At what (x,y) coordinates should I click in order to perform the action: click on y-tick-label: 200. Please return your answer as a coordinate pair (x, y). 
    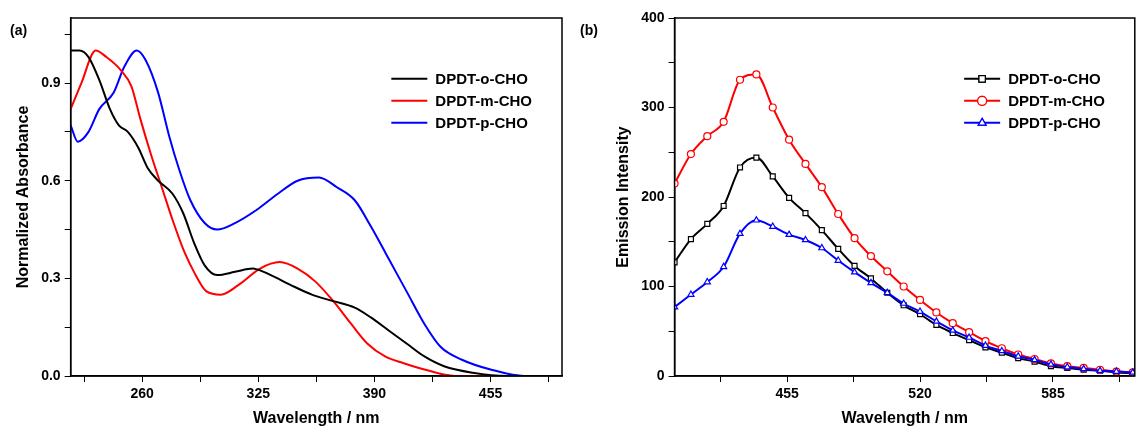
    Looking at the image, I should click on (653, 195).